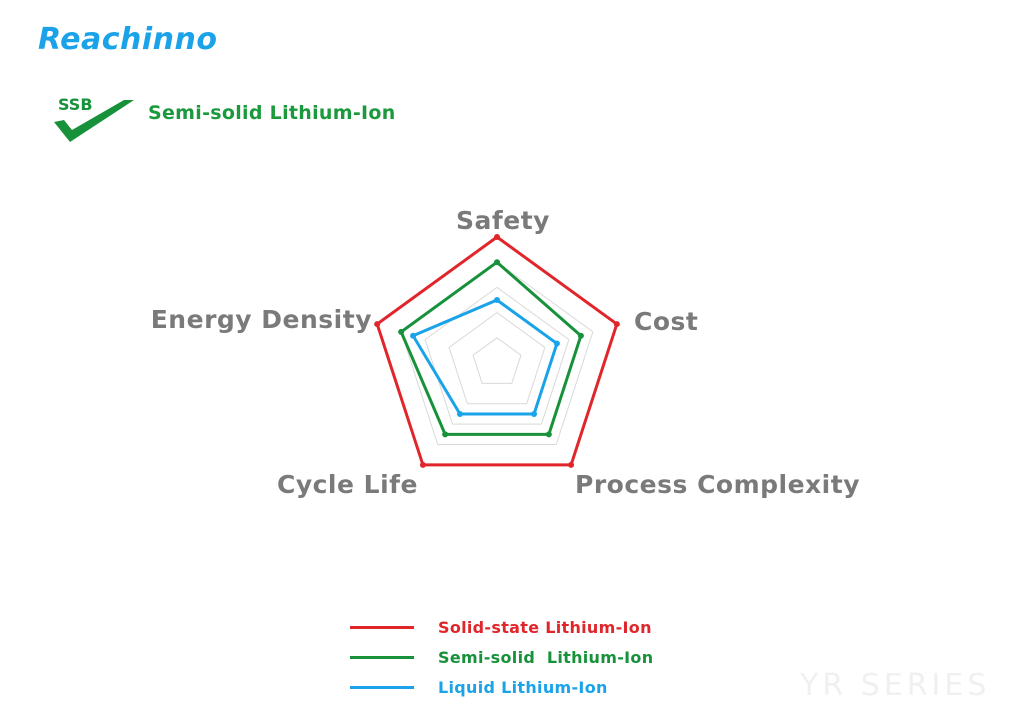 The height and width of the screenshot is (724, 1024). What do you see at coordinates (261, 319) in the screenshot?
I see `axis-label-energy-density: Energy Density` at bounding box center [261, 319].